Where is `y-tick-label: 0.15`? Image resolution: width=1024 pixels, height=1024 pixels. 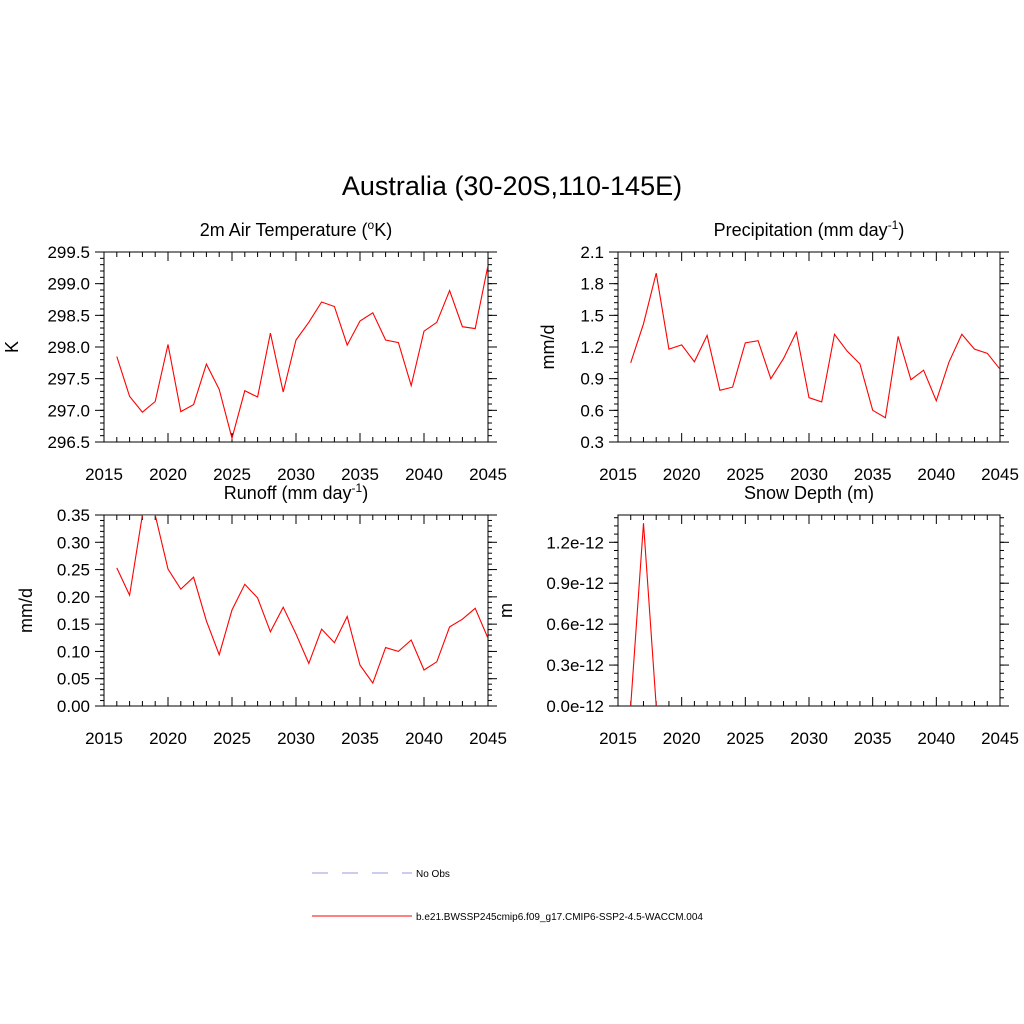 y-tick-label: 0.15 is located at coordinates (73, 624).